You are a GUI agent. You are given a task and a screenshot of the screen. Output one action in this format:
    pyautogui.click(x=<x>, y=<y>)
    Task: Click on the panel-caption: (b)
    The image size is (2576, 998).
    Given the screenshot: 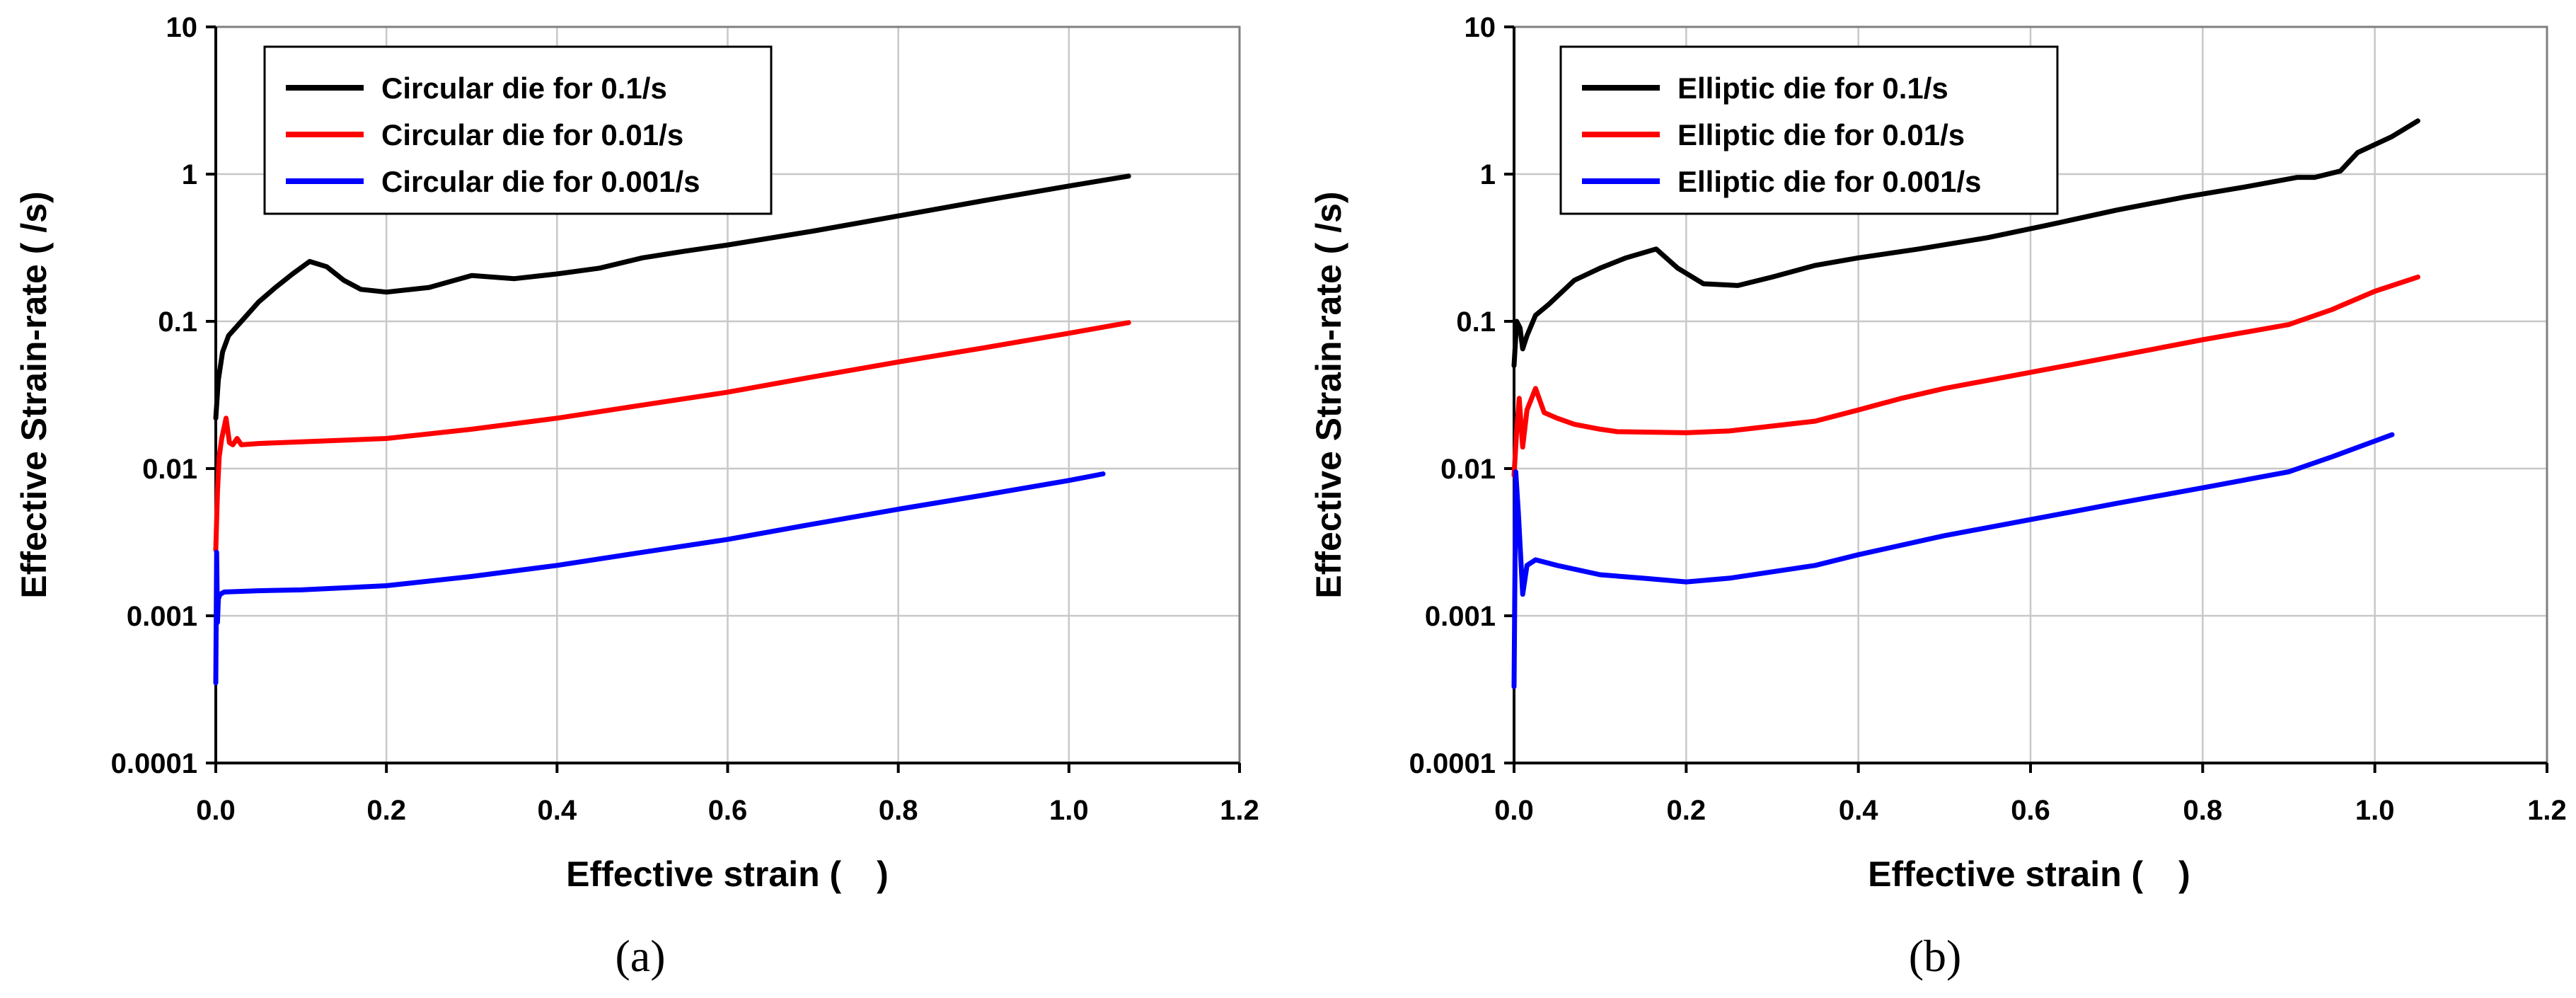 What is the action you would take?
    pyautogui.click(x=1935, y=956)
    